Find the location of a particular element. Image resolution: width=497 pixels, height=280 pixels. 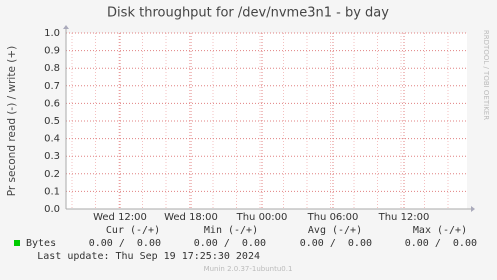

y-tick-label: 0.3 is located at coordinates (52, 156).